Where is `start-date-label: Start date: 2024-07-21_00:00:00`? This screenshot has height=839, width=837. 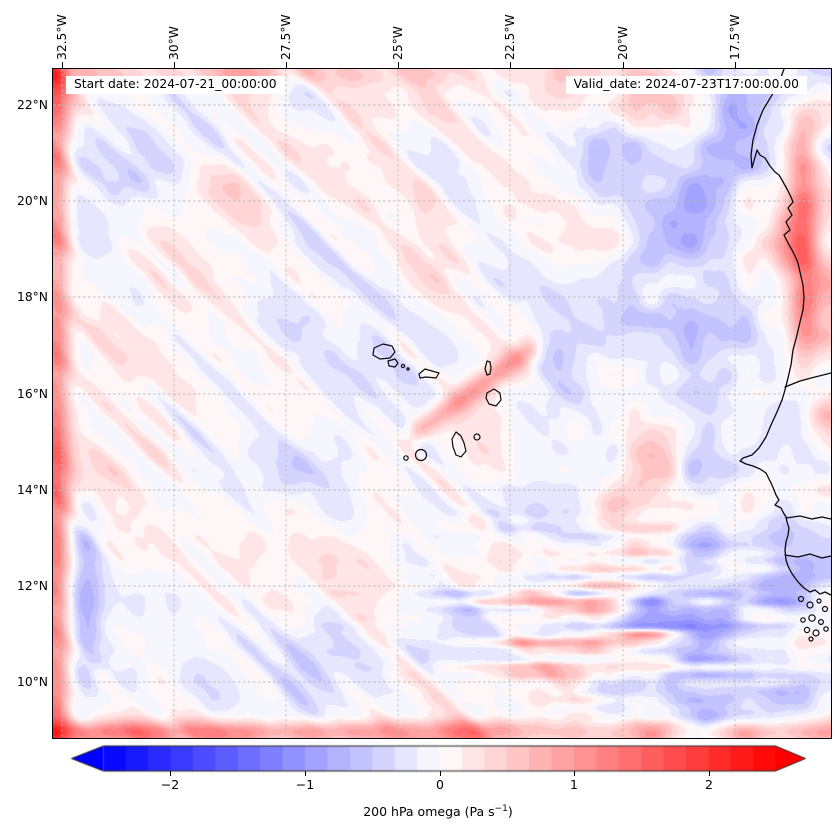
start-date-label: Start date: 2024-07-21_00:00:00 is located at coordinates (175, 85).